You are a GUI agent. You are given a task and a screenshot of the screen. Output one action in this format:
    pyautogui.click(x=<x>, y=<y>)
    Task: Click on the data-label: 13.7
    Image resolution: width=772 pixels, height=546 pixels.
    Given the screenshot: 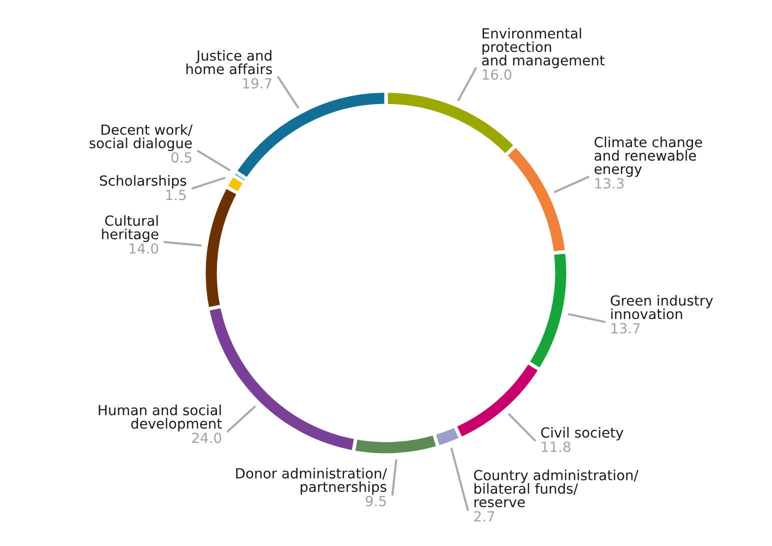 What is the action you would take?
    pyautogui.click(x=625, y=328)
    